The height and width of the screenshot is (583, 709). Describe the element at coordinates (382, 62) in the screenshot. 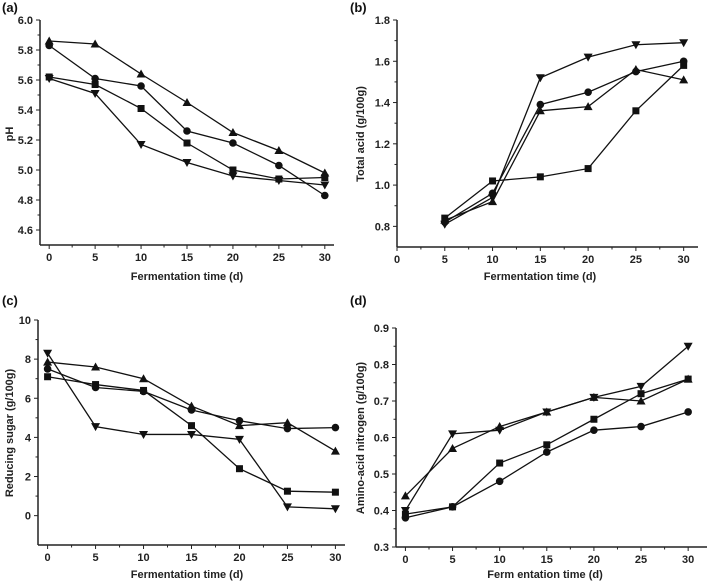

I see `y-tick-label-b: 1.6` at that location.